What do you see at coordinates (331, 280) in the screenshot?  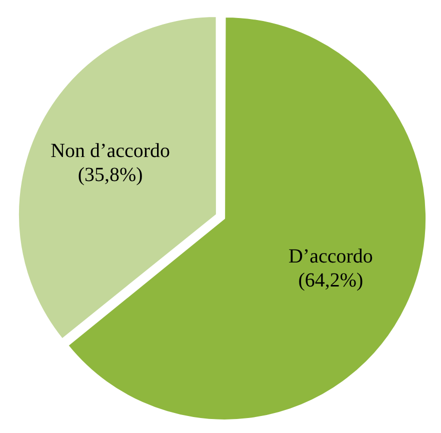 I see `data-label: (64,2%)` at bounding box center [331, 280].